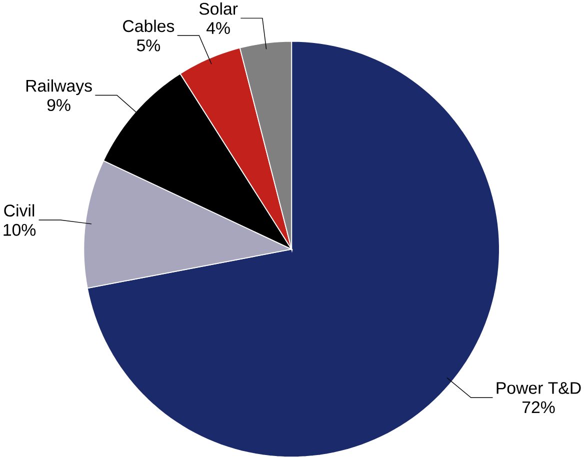 Image resolution: width=584 pixels, height=458 pixels. What do you see at coordinates (218, 8) in the screenshot?
I see `slice-label: Solar` at bounding box center [218, 8].